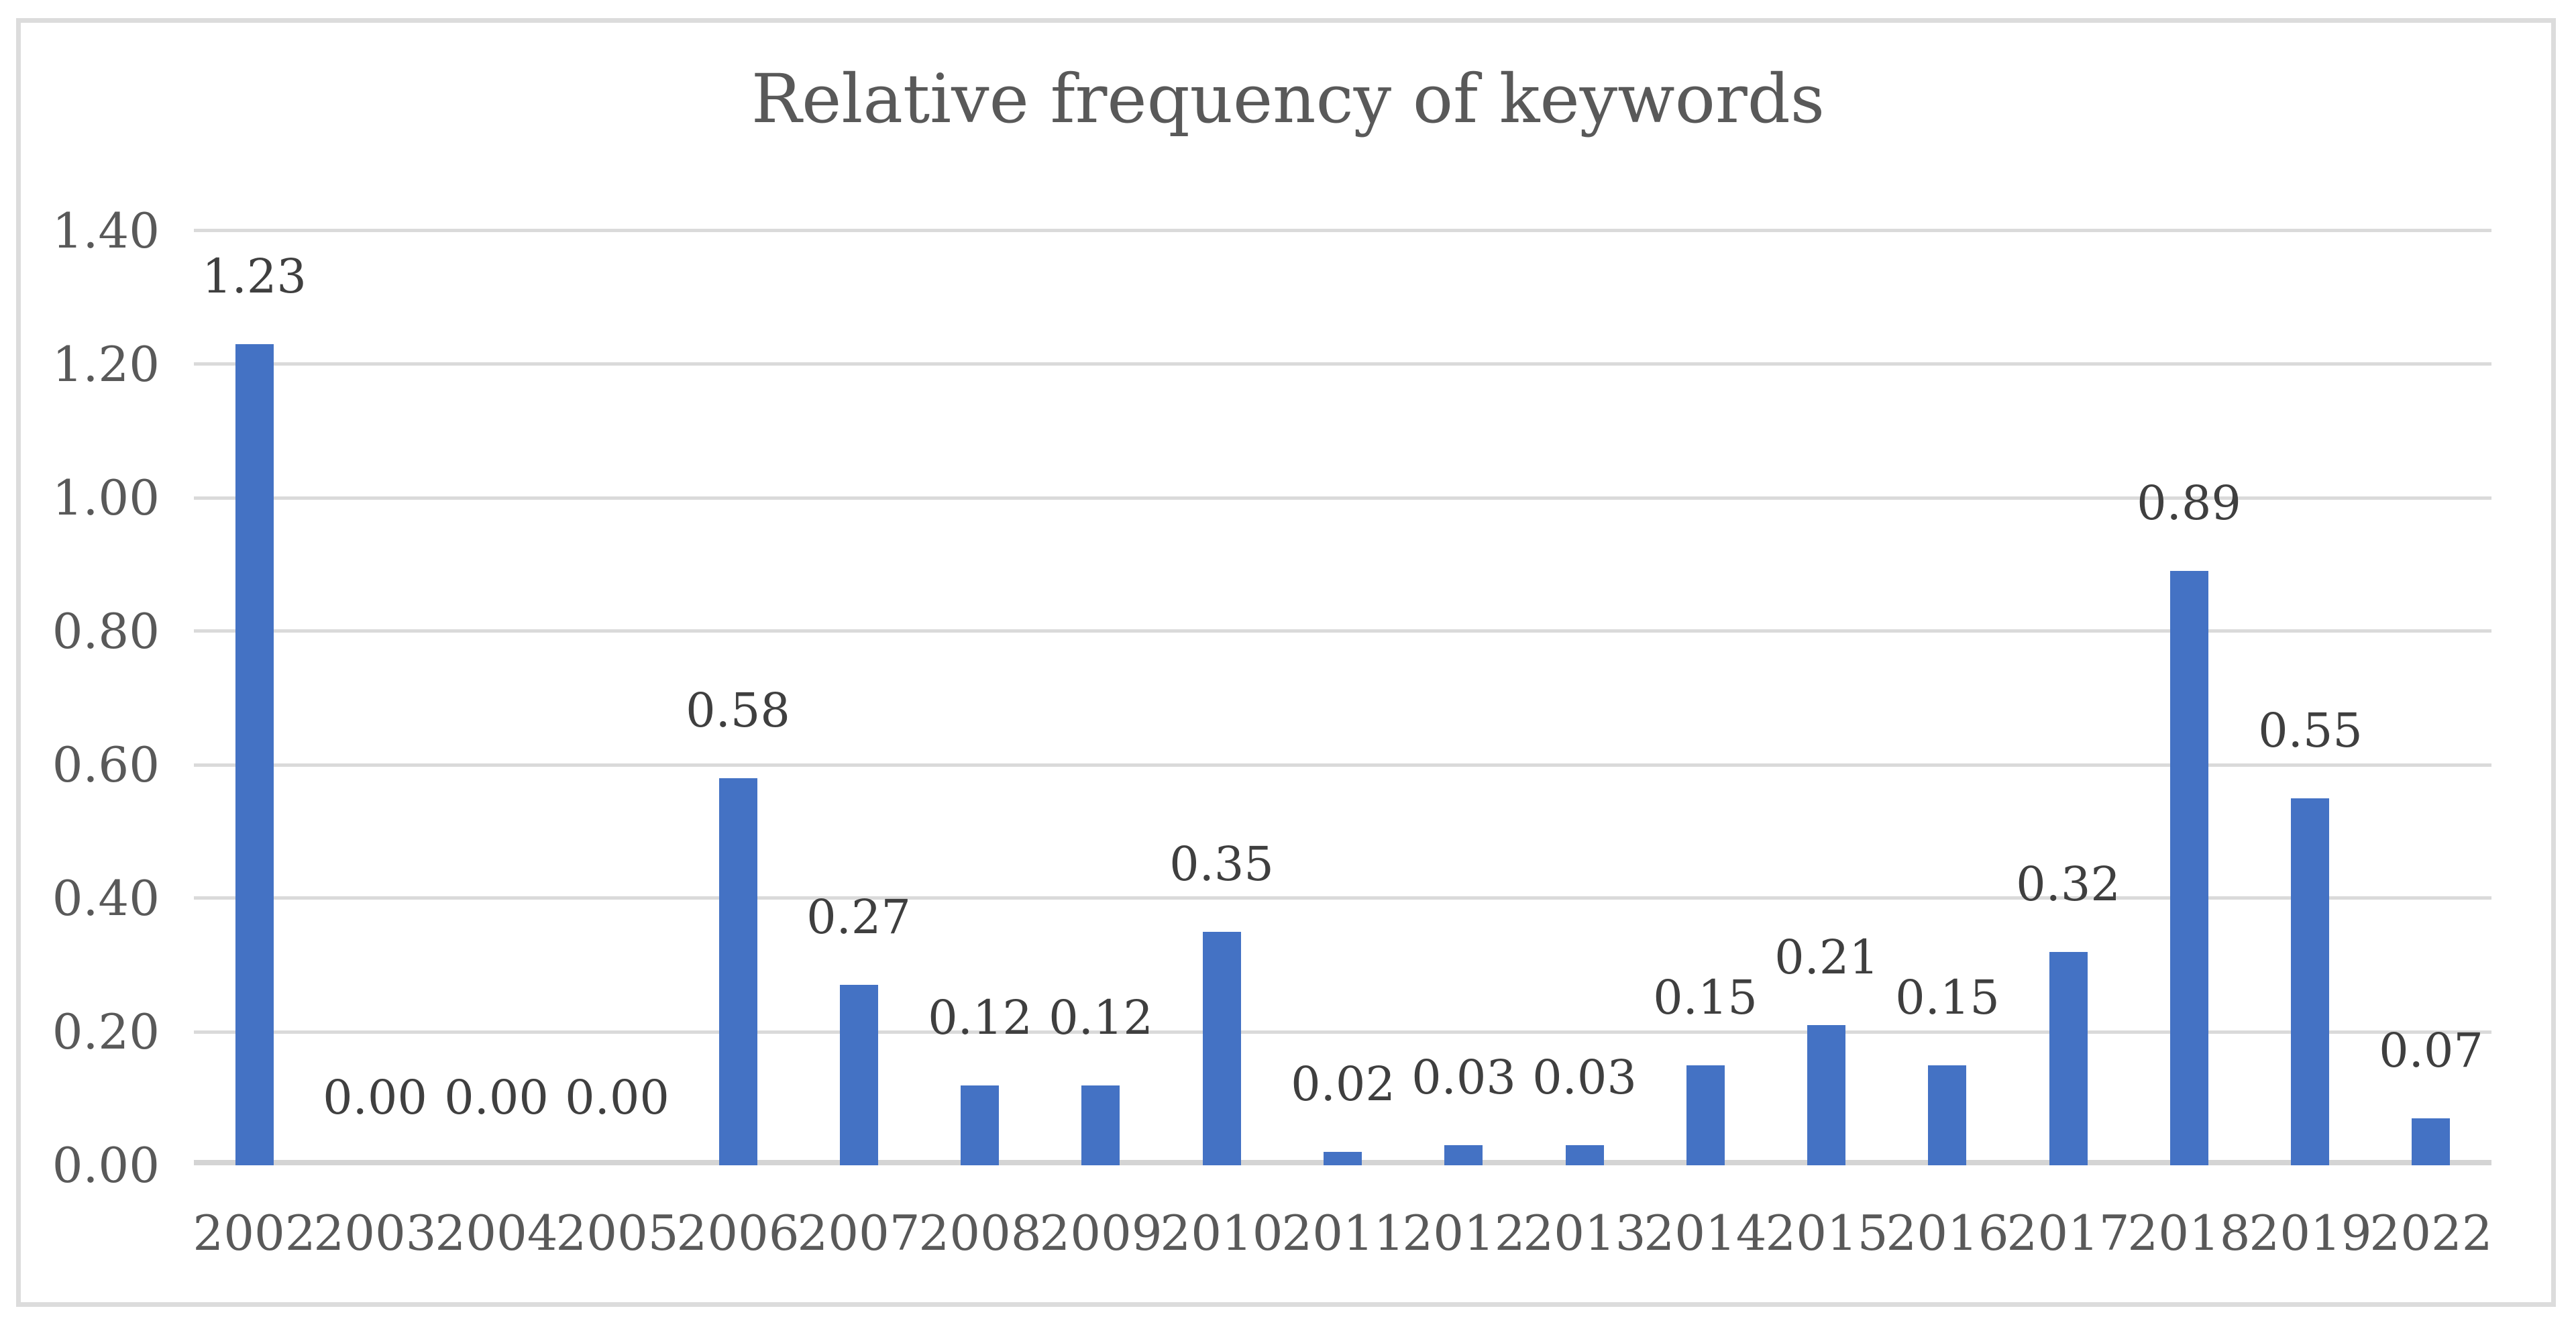 Image resolution: width=2576 pixels, height=1331 pixels. Describe the element at coordinates (738, 1233) in the screenshot. I see `x-axis-category-label: 2006` at that location.